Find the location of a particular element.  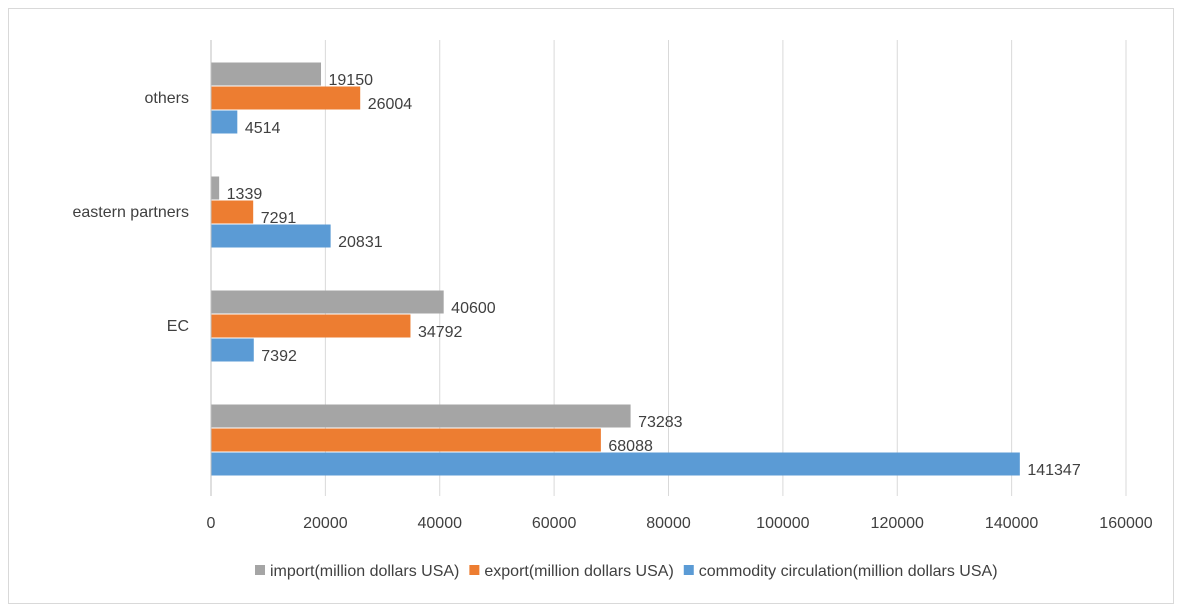

legend-entry: import(million dollars USA) is located at coordinates (364, 571).